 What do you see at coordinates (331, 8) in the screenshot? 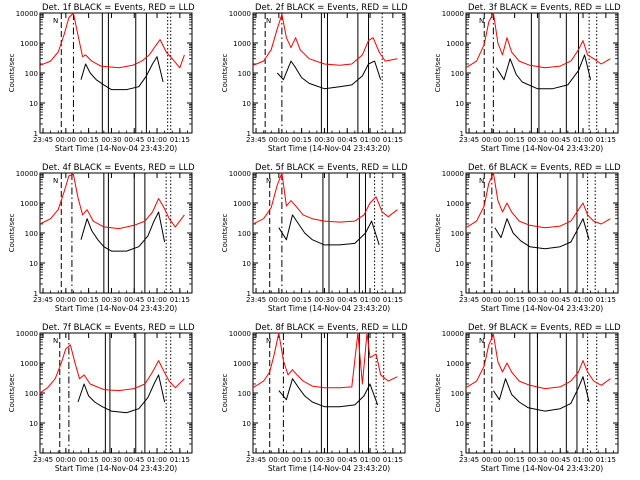
I see `panel-title: Det. 2f BLACK = Events, RED = LLD` at bounding box center [331, 8].